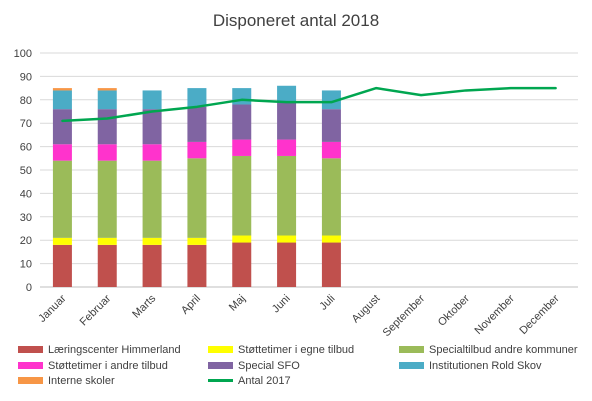 This screenshot has width=592, height=401. What do you see at coordinates (327, 303) in the screenshot?
I see `x-tick-label-juli: Juli` at bounding box center [327, 303].